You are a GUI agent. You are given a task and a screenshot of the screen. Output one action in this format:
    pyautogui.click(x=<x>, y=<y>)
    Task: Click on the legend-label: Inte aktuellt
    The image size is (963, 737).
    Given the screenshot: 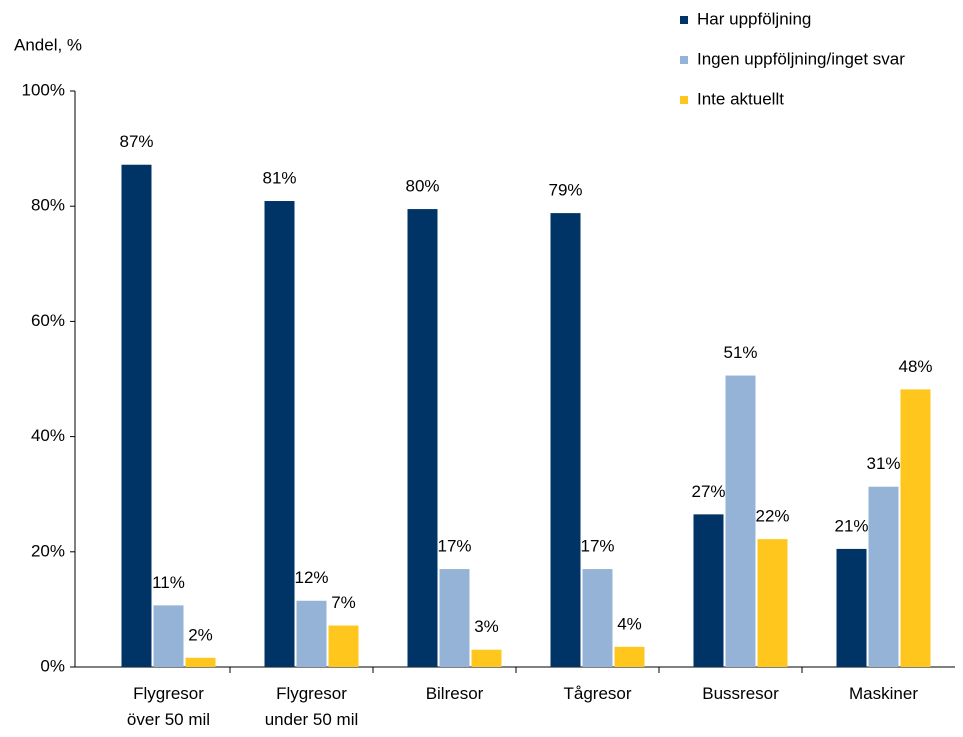 What is the action you would take?
    pyautogui.click(x=740, y=98)
    